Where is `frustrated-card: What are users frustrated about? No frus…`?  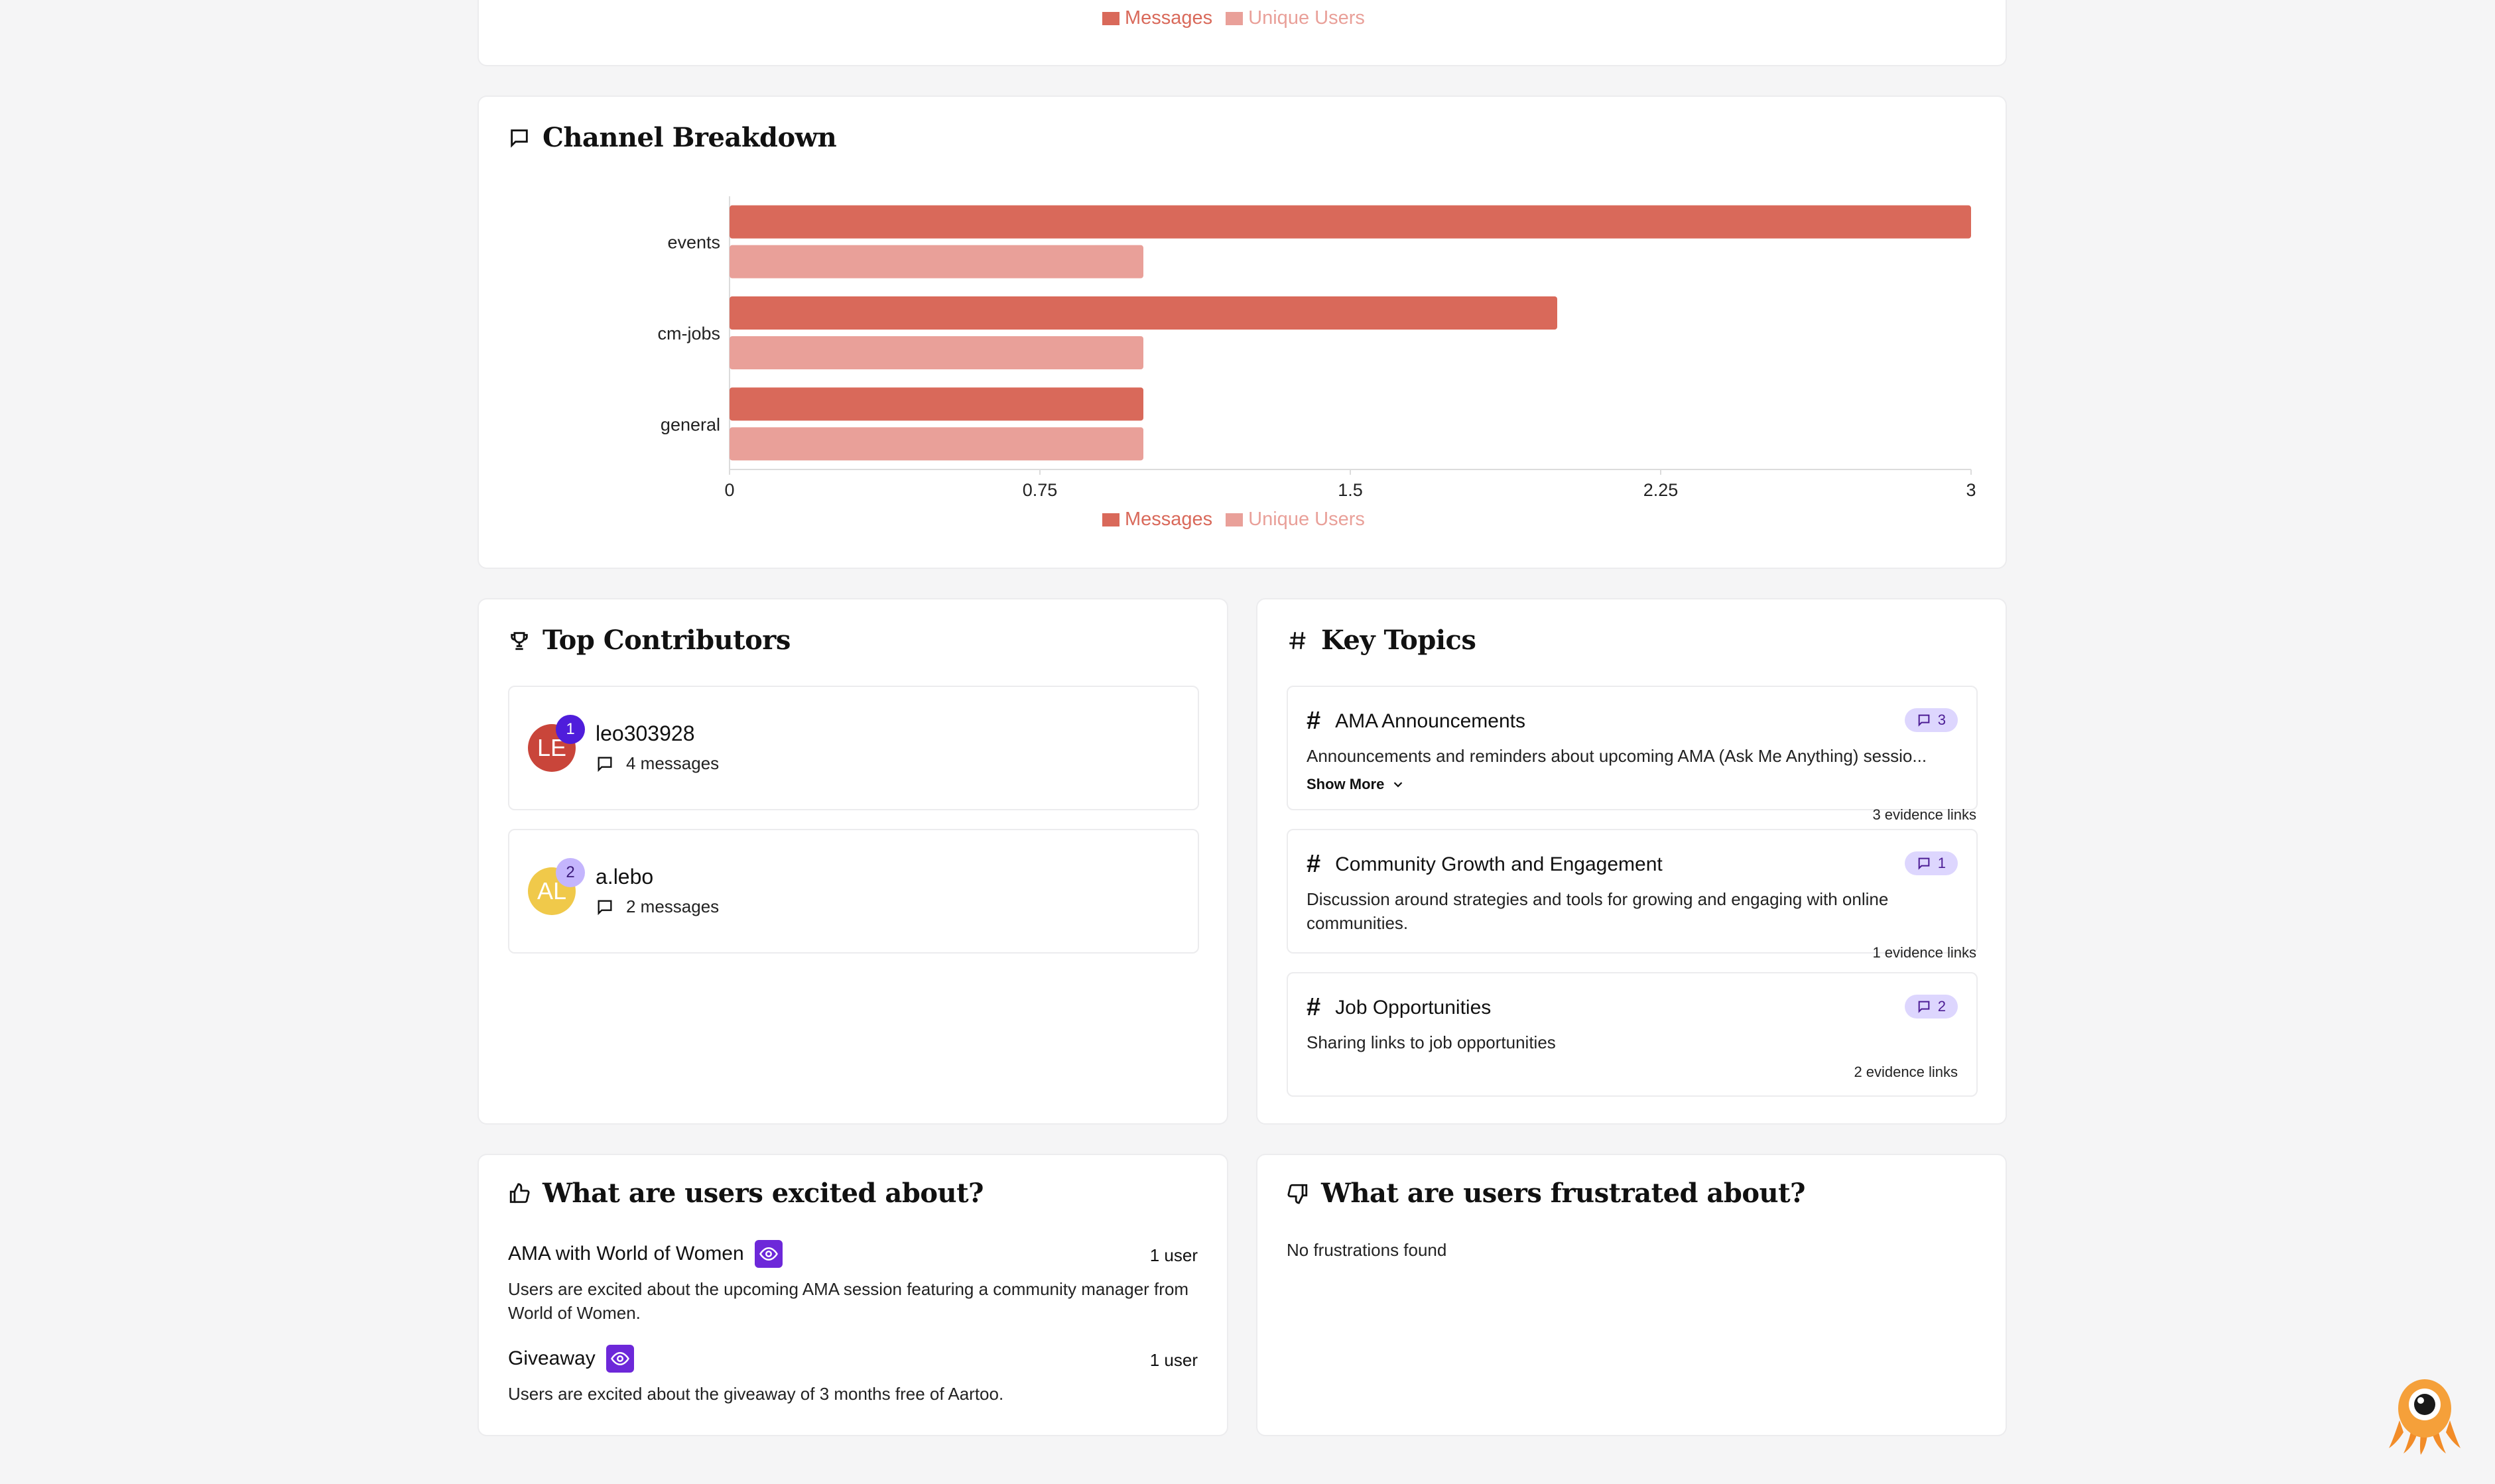
frustrated-card: What are users frustrated about? No frus… is located at coordinates (1631, 1295).